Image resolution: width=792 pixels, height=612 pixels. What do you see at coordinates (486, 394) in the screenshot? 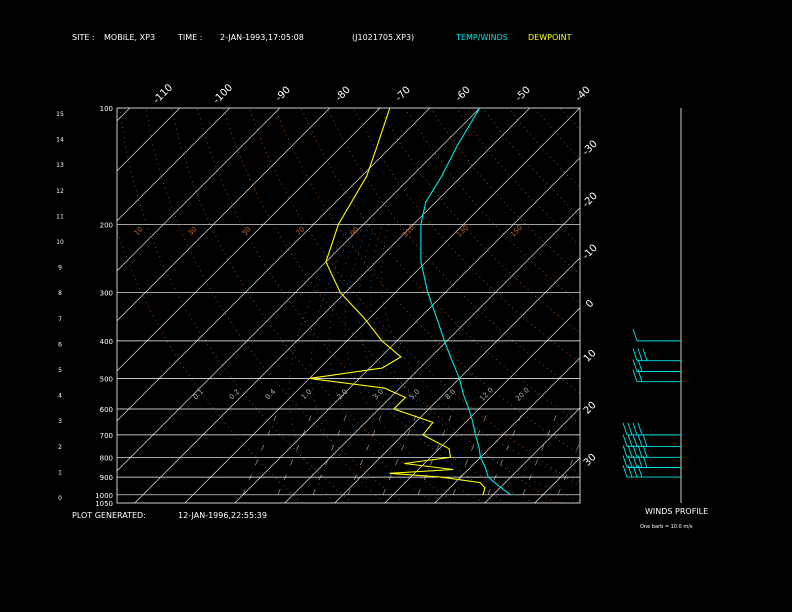
I see `mixing-ratio-label: 12.0` at bounding box center [486, 394].